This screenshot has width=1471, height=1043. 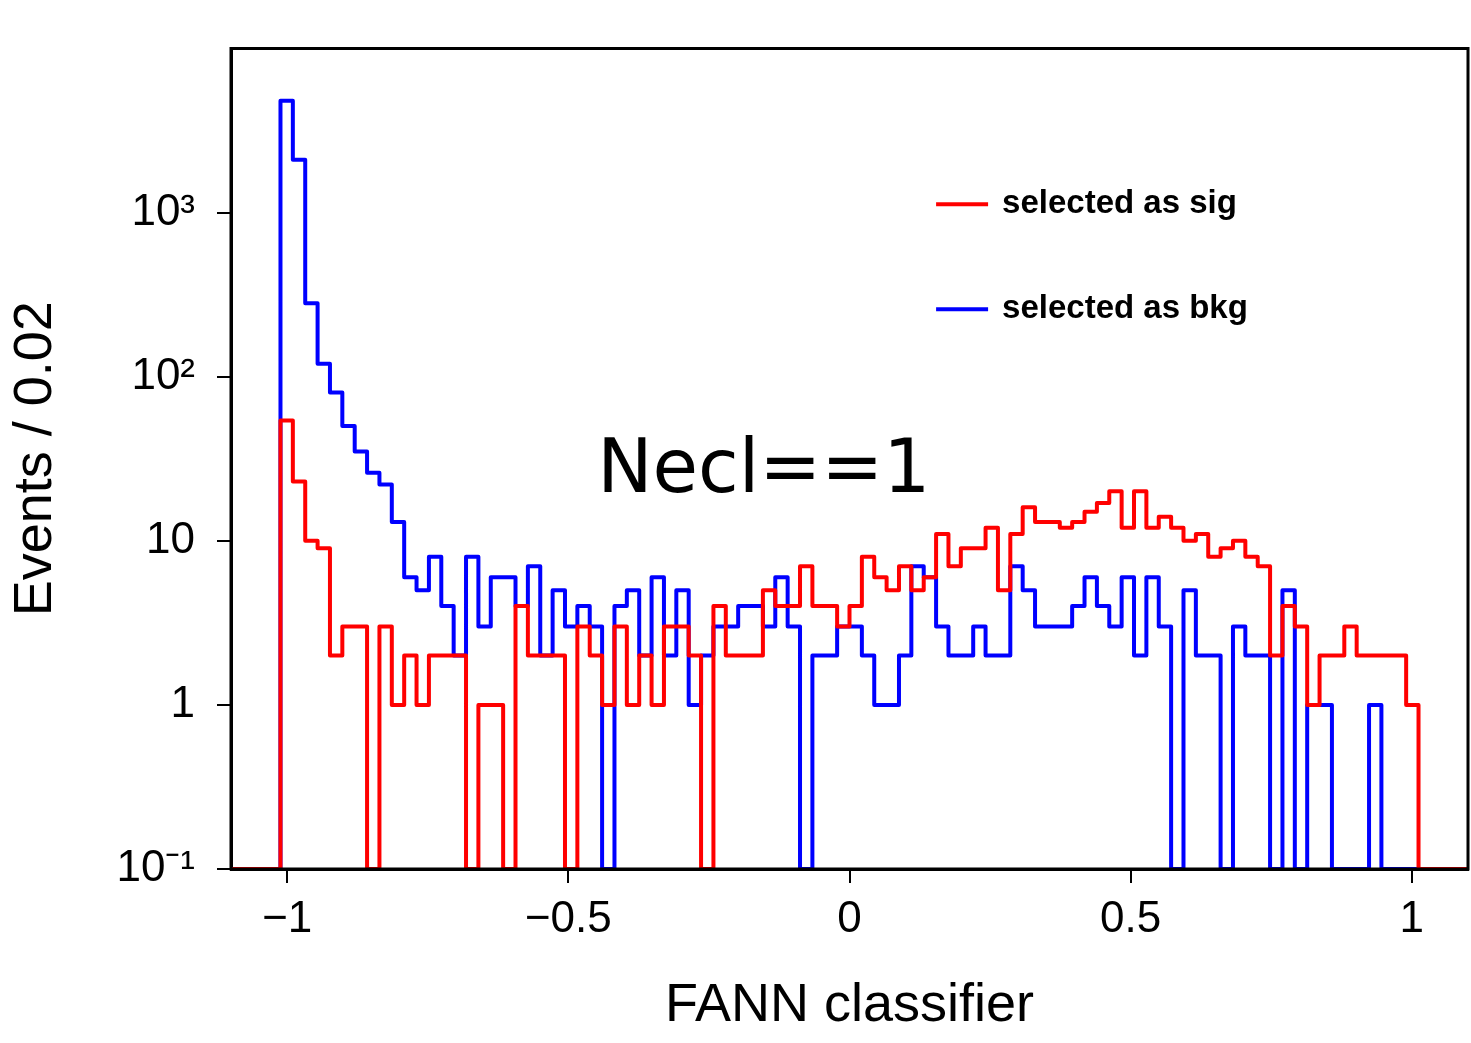 What do you see at coordinates (182, 702) in the screenshot?
I see `y-tick-label: 1` at bounding box center [182, 702].